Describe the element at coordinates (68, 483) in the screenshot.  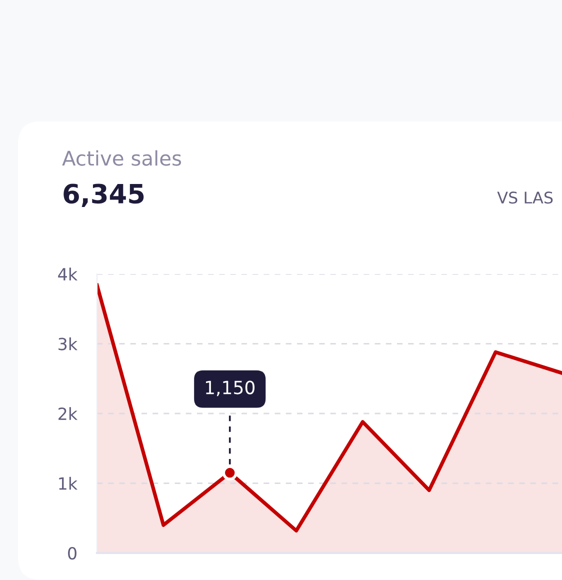
I see `y-tick-label: 1k` at that location.